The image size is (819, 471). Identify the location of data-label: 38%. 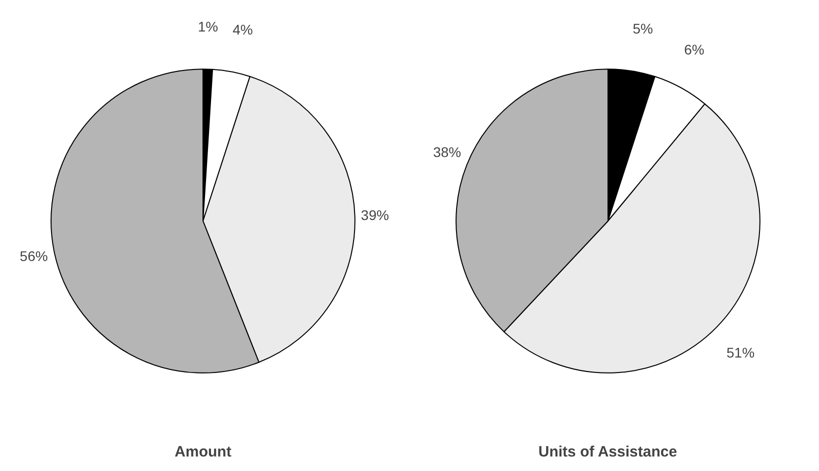
(447, 152).